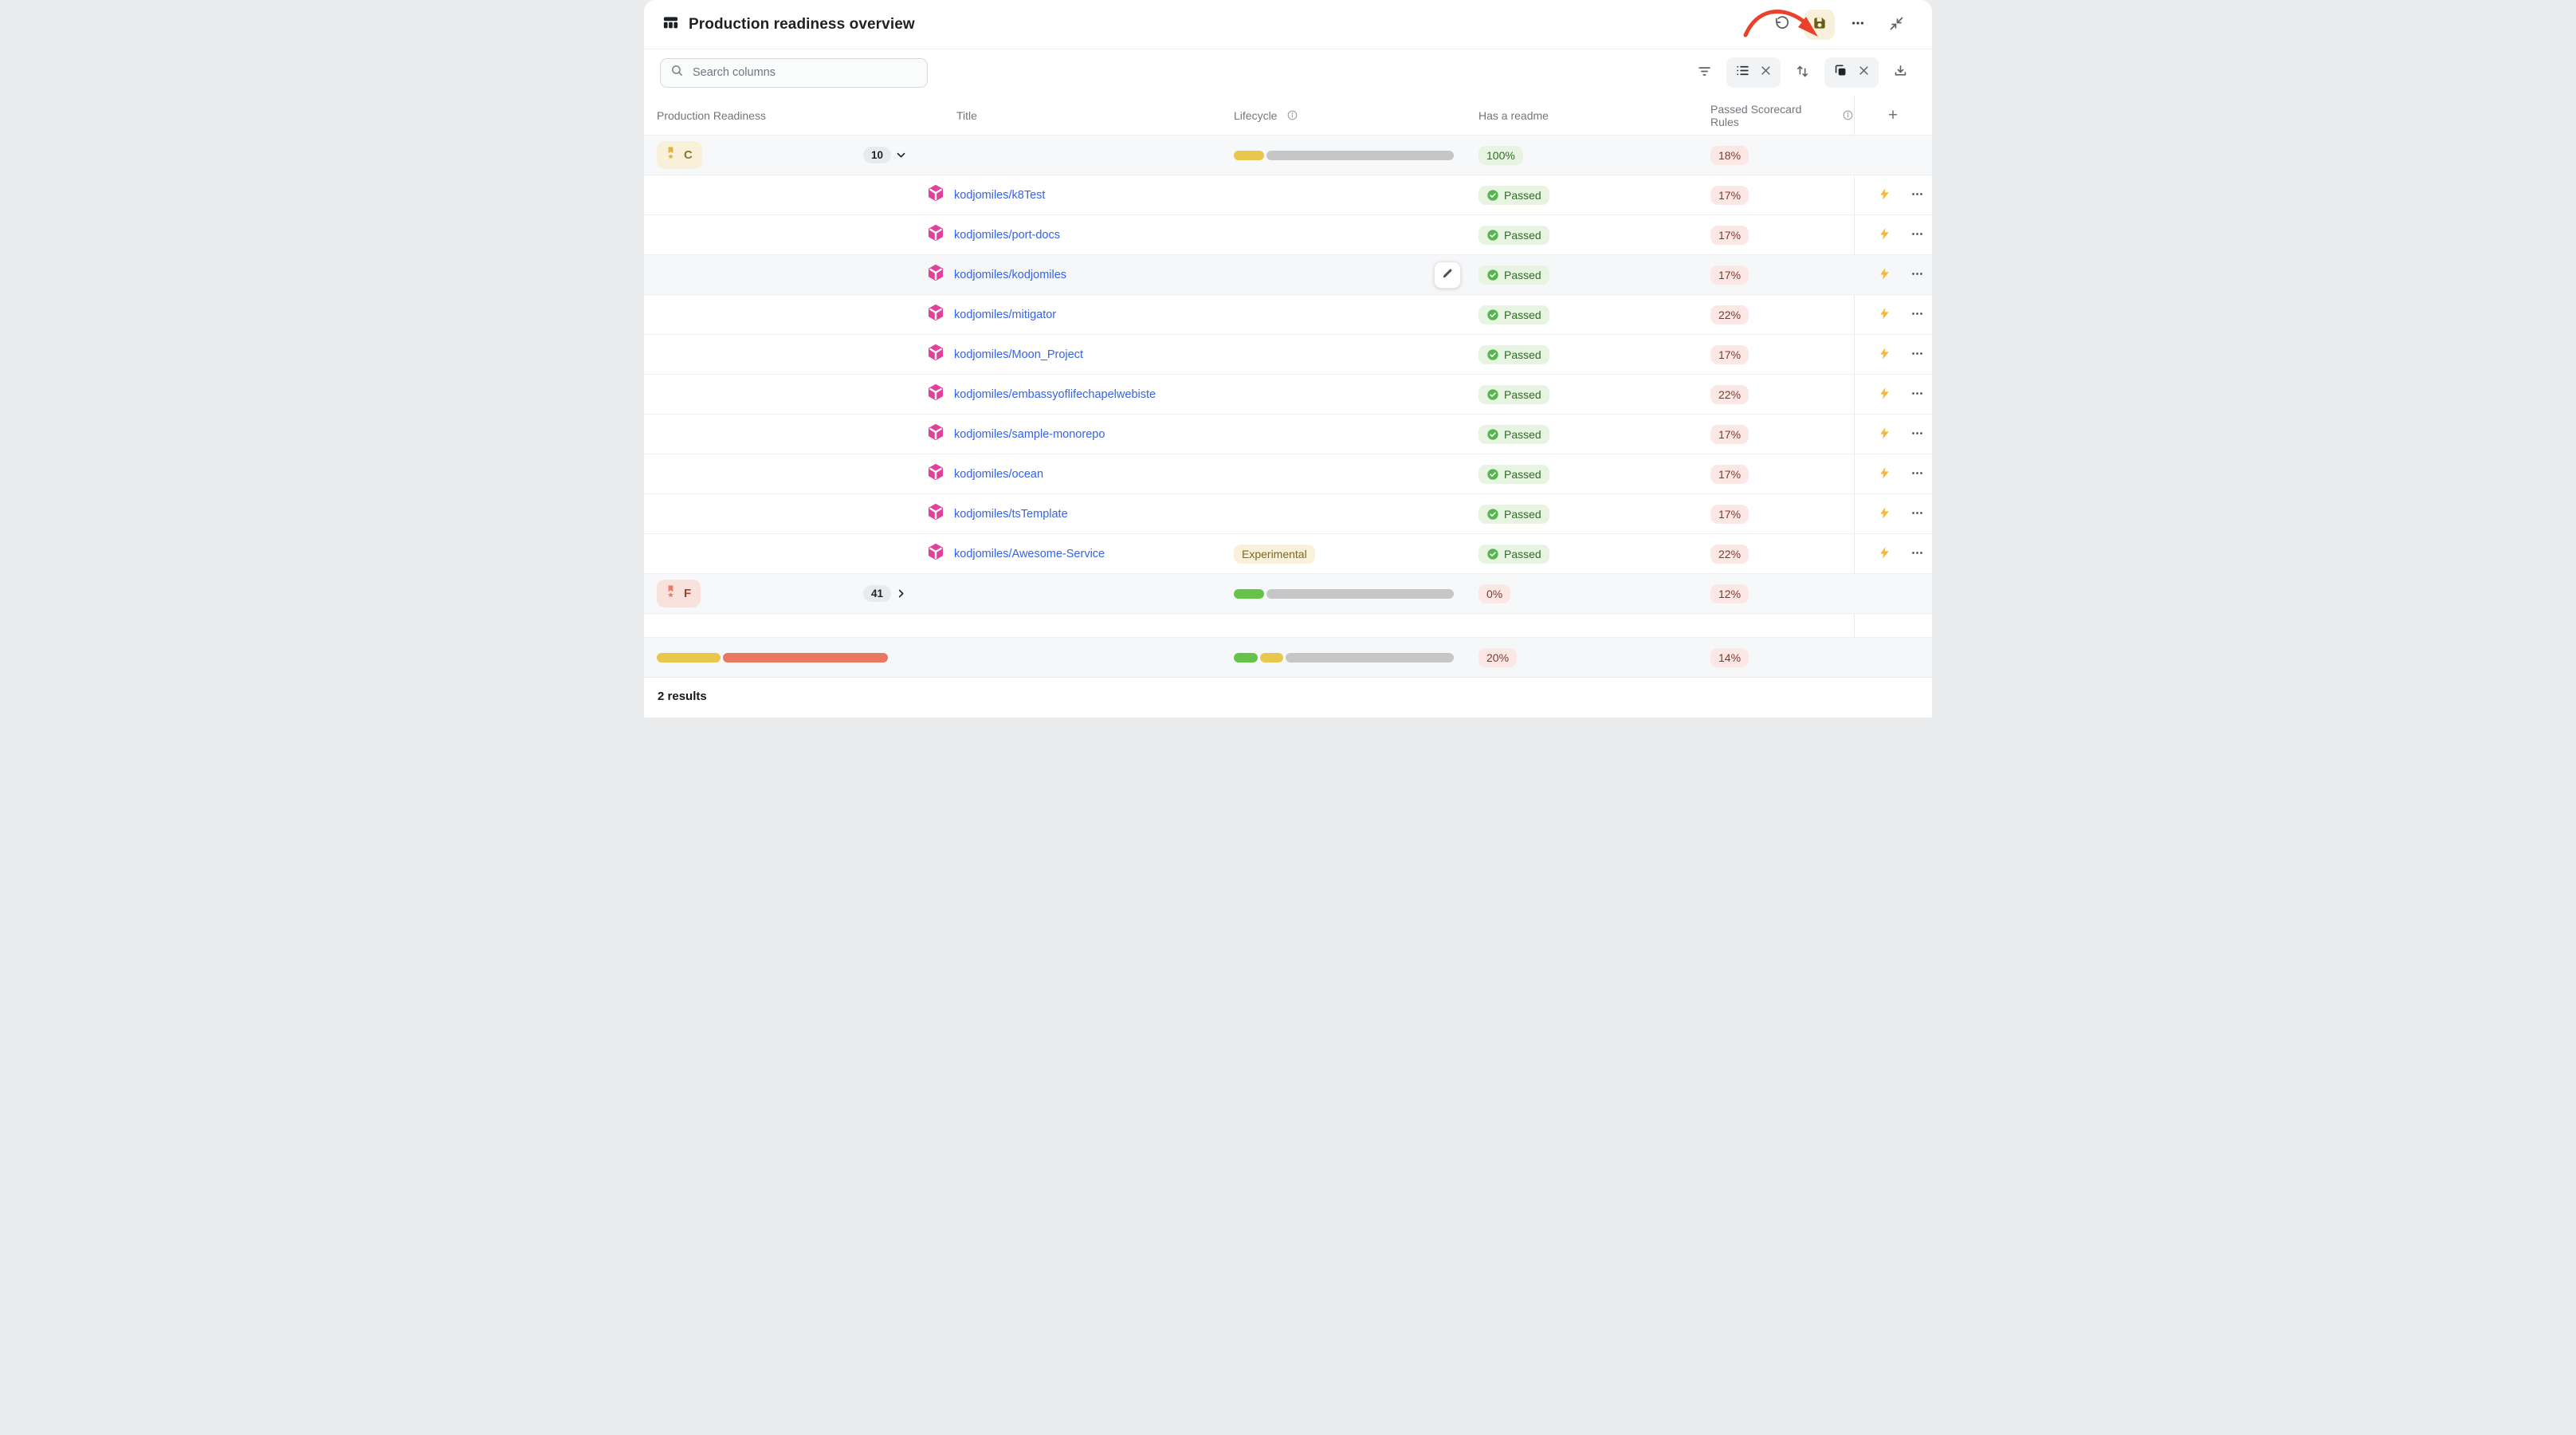  I want to click on entity-link: kodjomiles/sample-monorepo, so click(1029, 434).